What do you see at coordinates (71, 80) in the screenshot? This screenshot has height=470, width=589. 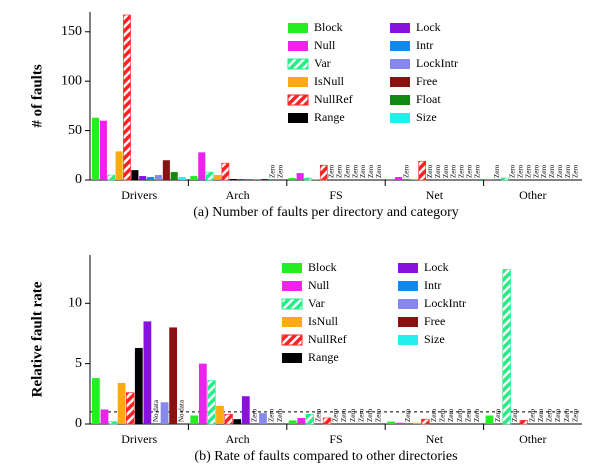 I see `y-tick-label: 100` at bounding box center [71, 80].